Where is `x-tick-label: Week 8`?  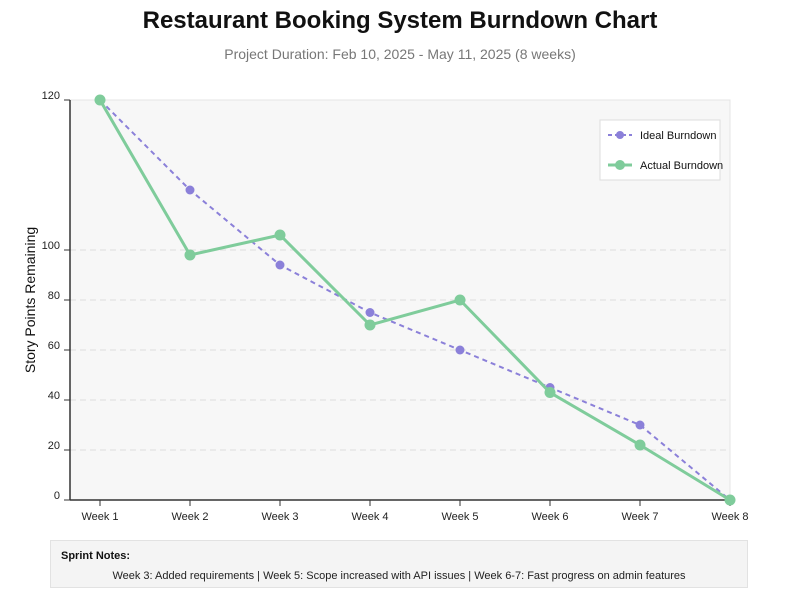 x-tick-label: Week 8 is located at coordinates (729, 517).